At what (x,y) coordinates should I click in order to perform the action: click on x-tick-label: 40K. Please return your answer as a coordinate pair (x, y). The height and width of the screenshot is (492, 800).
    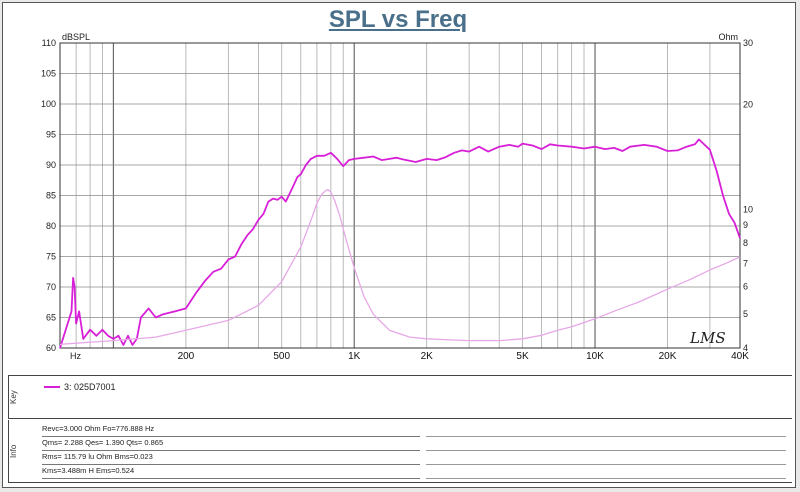
    Looking at the image, I should click on (740, 356).